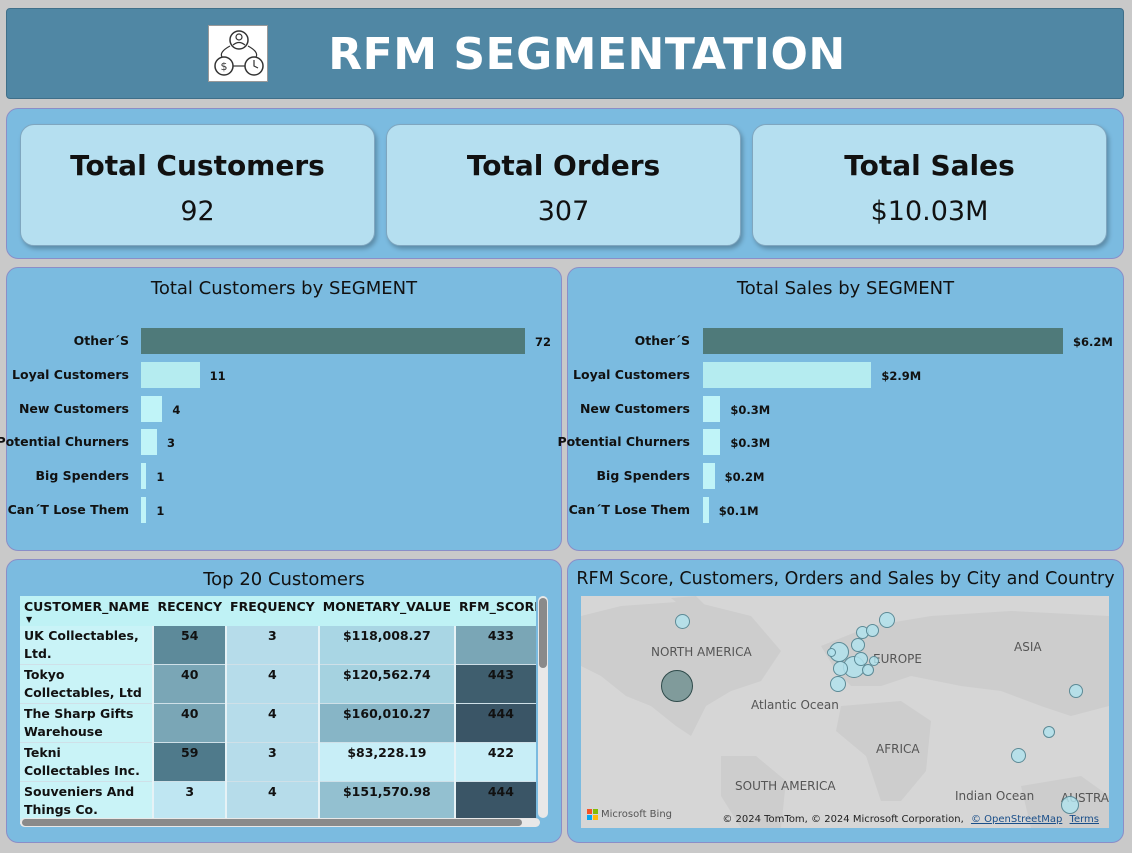  Describe the element at coordinates (387, 801) in the screenshot. I see `cell-monetary-value: $151,570.98` at that location.